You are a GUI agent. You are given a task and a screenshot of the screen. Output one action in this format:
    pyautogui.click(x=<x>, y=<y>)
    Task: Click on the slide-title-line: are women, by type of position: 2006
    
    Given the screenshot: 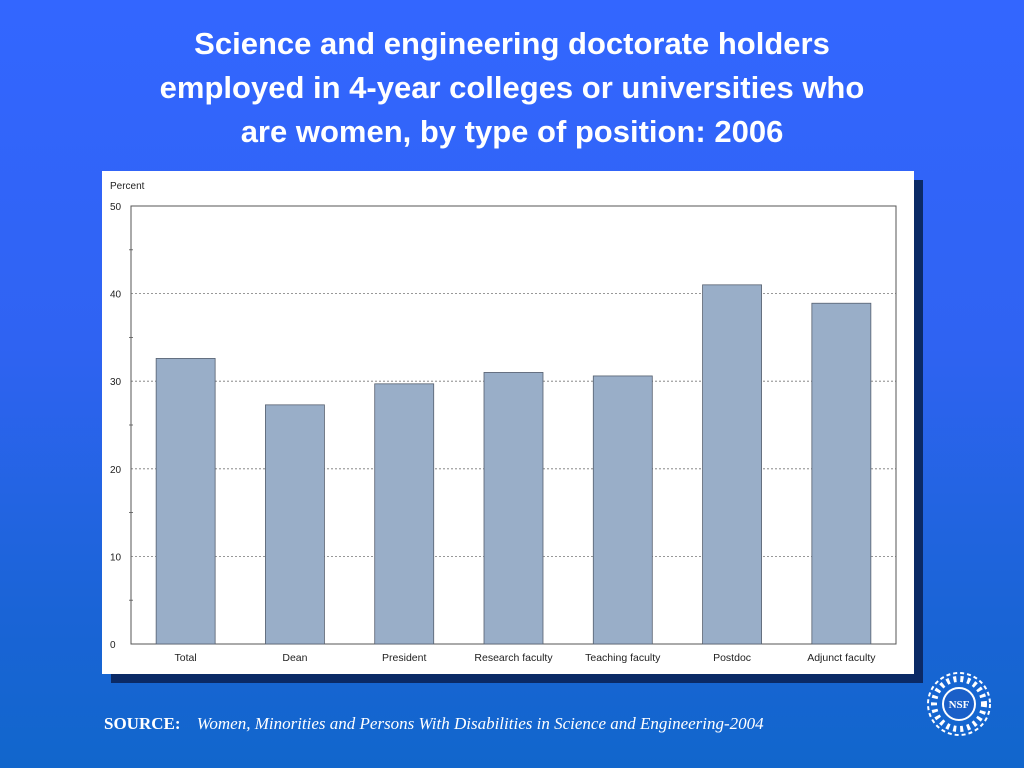 What is the action you would take?
    pyautogui.click(x=512, y=131)
    